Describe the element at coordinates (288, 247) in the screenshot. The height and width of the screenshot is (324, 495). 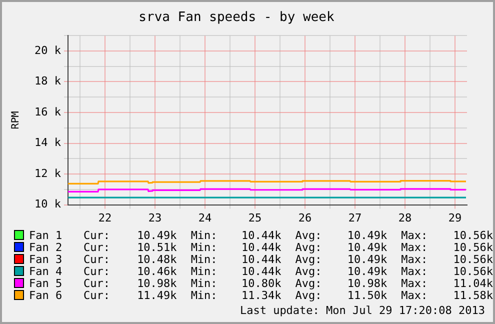
I see `text: Cur: 10.51k Min: 10.44k Avg: 10.49k Max: 10.56k` at that location.